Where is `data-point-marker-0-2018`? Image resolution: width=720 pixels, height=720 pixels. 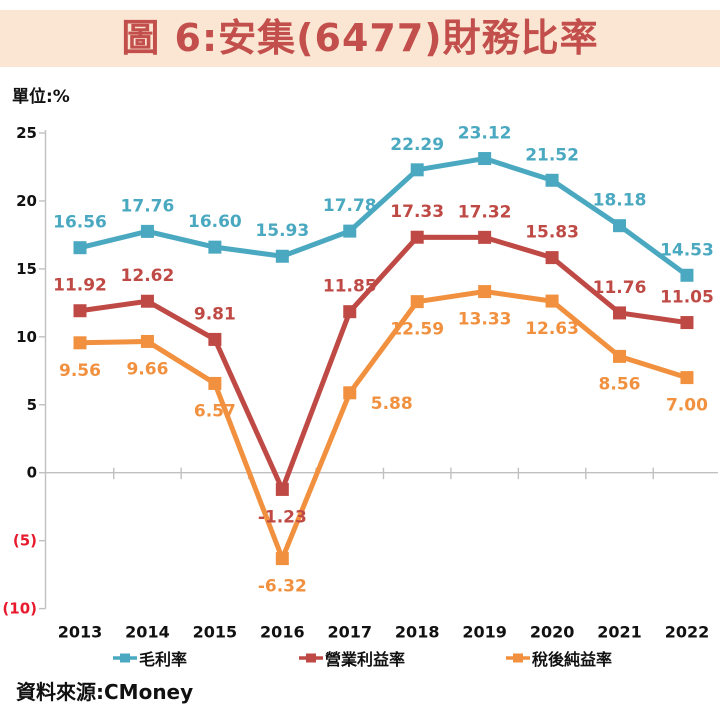
data-point-marker-0-2018 is located at coordinates (417, 170).